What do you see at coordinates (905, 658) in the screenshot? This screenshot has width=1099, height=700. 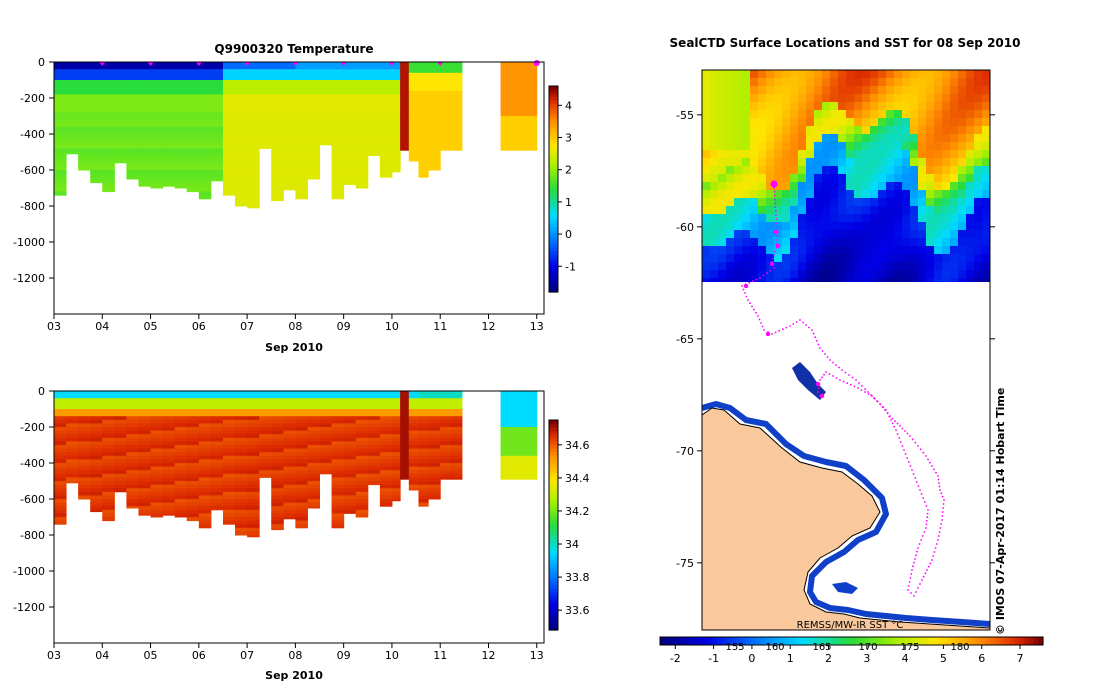 I see `colorbar-tick-label: 4` at bounding box center [905, 658].